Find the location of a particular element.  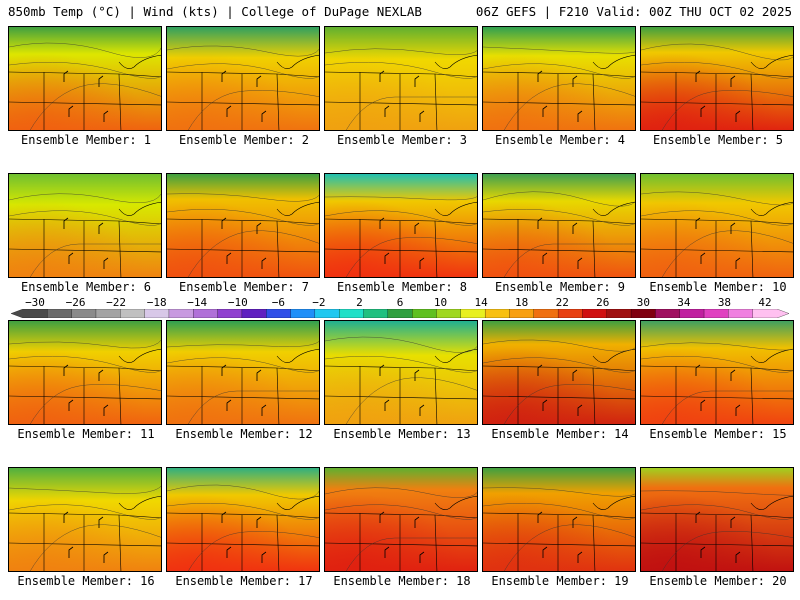

colorbar-tick-label: 2 is located at coordinates (359, 302).